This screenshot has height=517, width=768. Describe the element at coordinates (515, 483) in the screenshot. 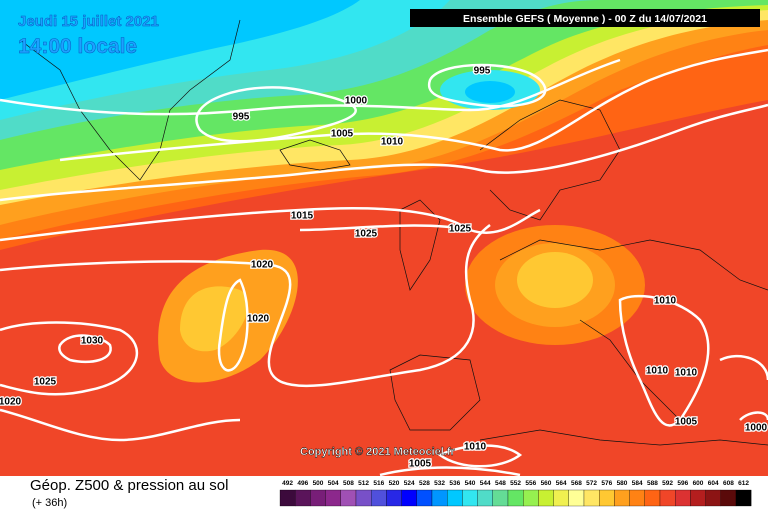

I see `scale-label: 552` at that location.